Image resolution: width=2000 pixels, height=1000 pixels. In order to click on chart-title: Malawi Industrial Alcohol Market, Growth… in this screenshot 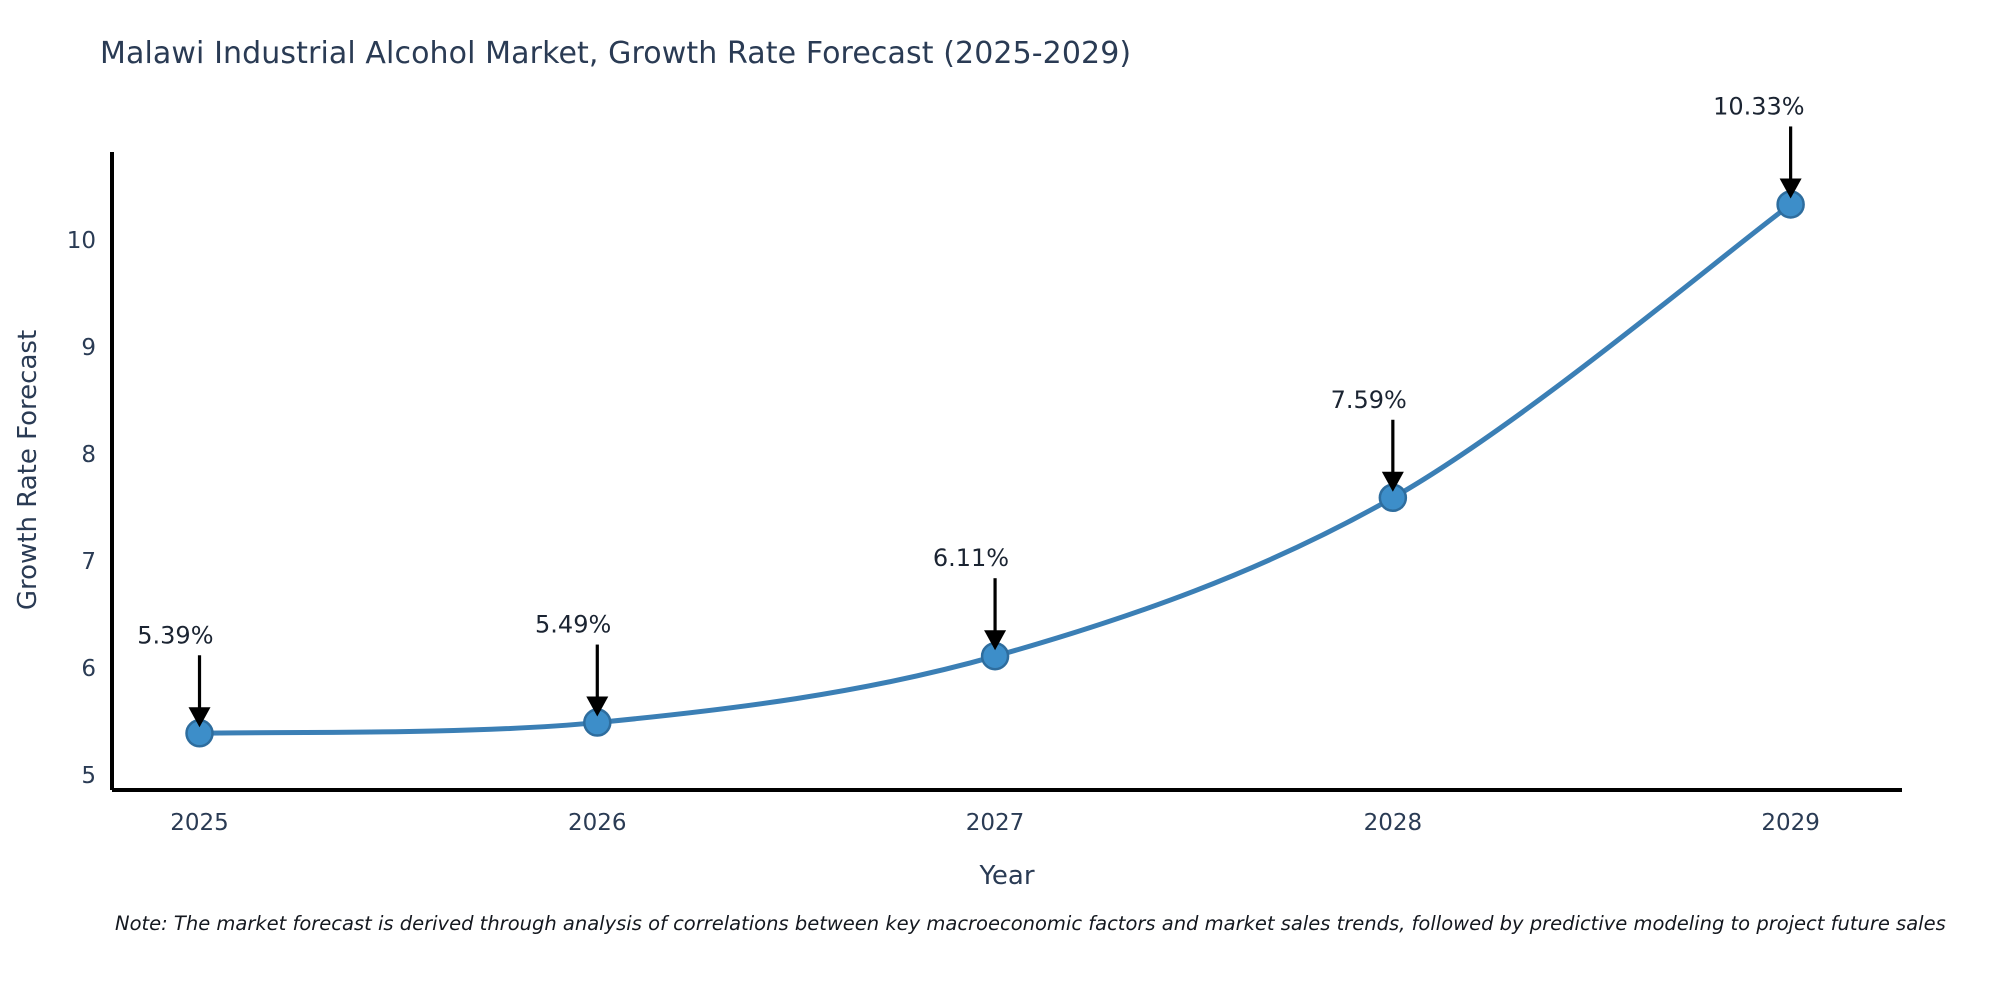, I will do `click(616, 53)`.